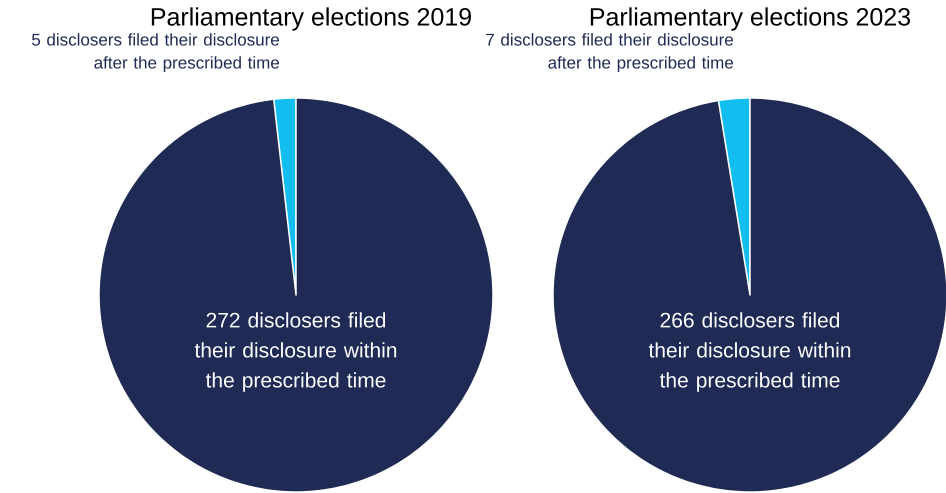  I want to click on slice-label: 5 disclosers filed their disclosure after the prescribed time, so click(156, 52).